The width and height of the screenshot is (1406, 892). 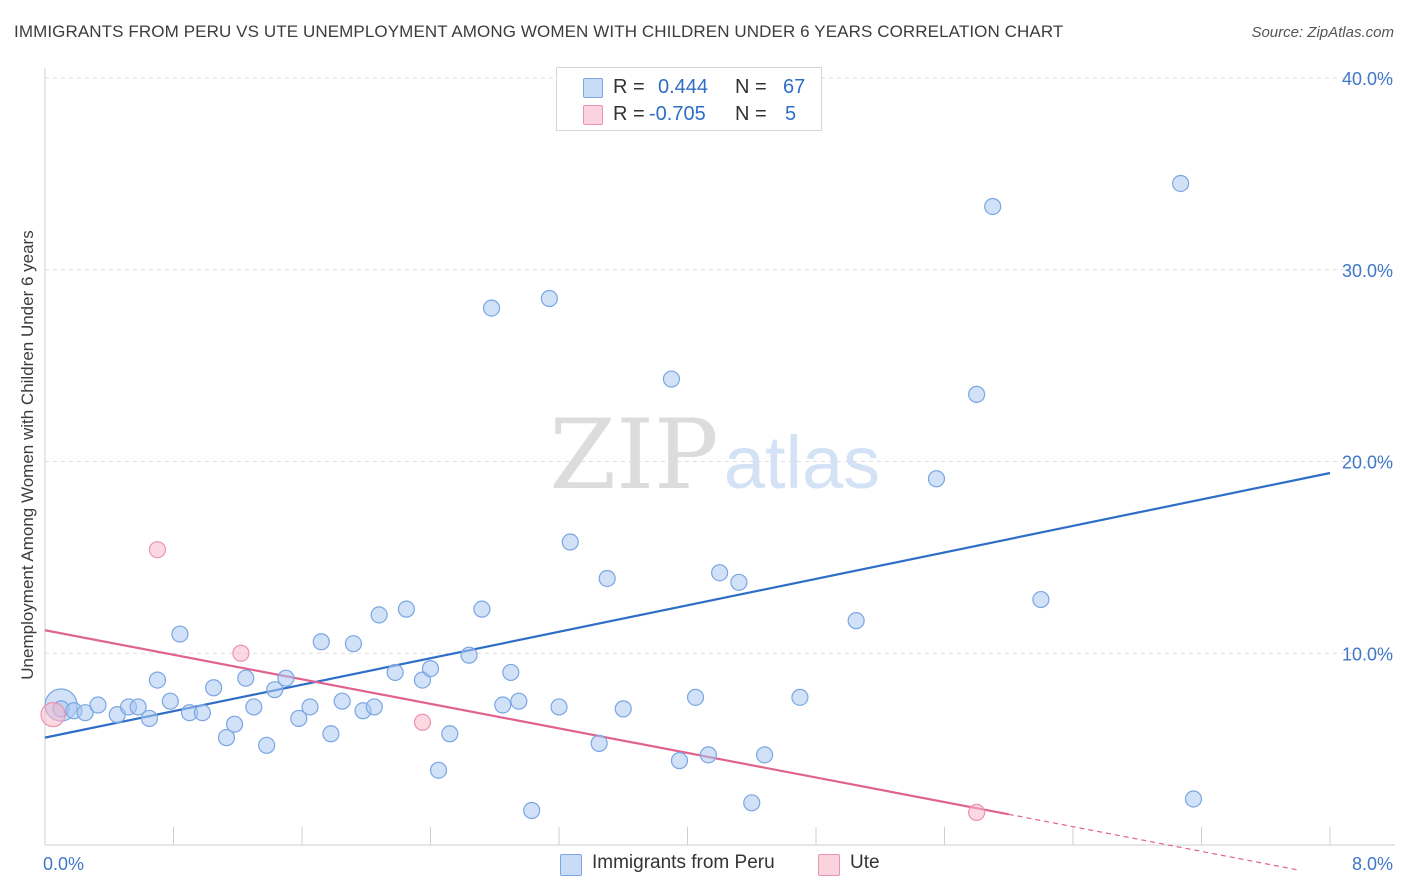 What do you see at coordinates (1322, 32) in the screenshot?
I see `source-label: Source: ZipAtlas.com` at bounding box center [1322, 32].